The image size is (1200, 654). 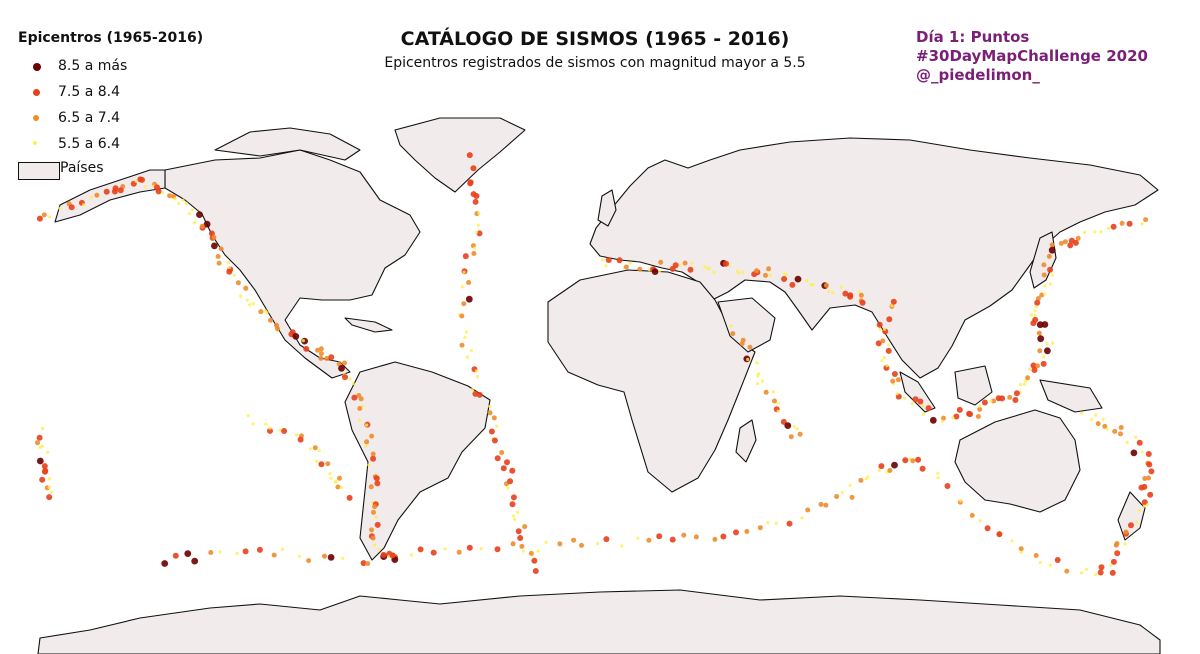 What do you see at coordinates (110, 147) in the screenshot?
I see `legend-item: 5.5 a 6.4` at bounding box center [110, 147].